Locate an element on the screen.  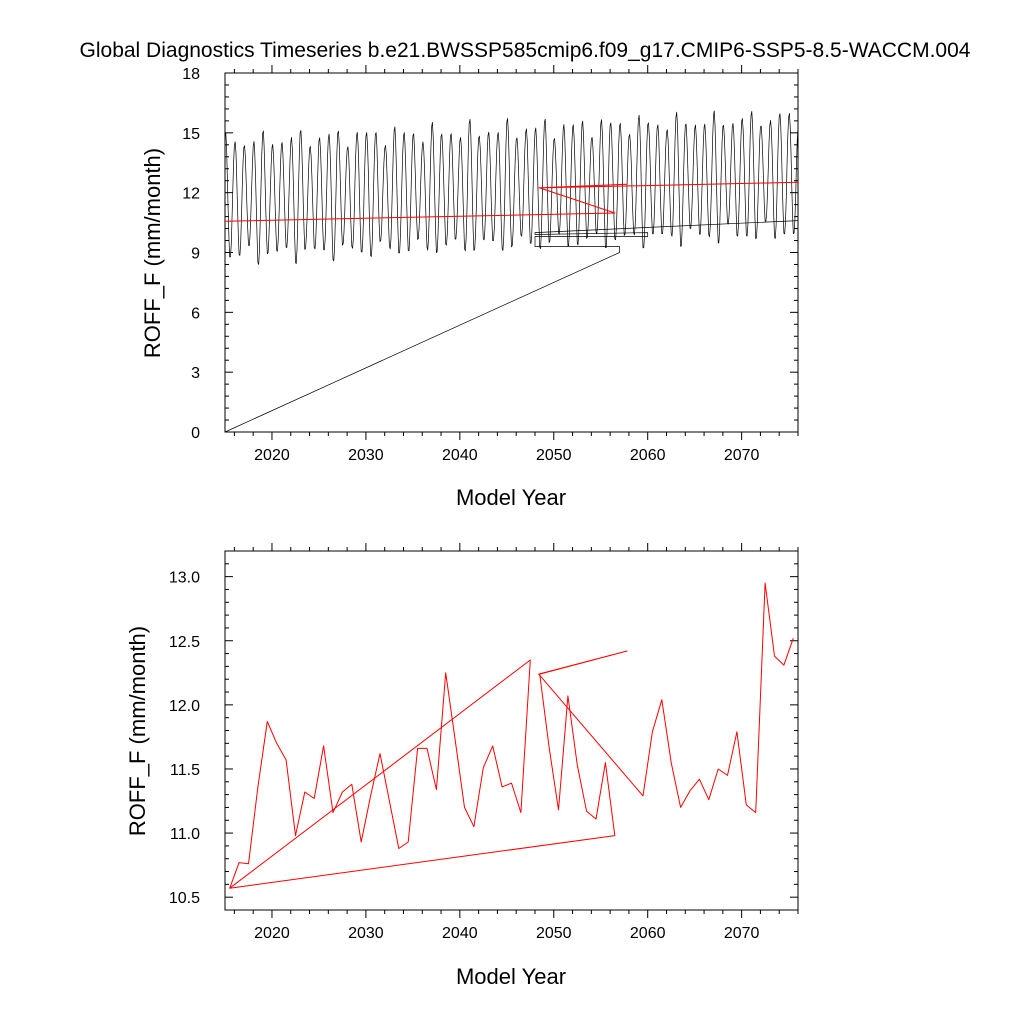
y-tick-label: 15 is located at coordinates (191, 134).